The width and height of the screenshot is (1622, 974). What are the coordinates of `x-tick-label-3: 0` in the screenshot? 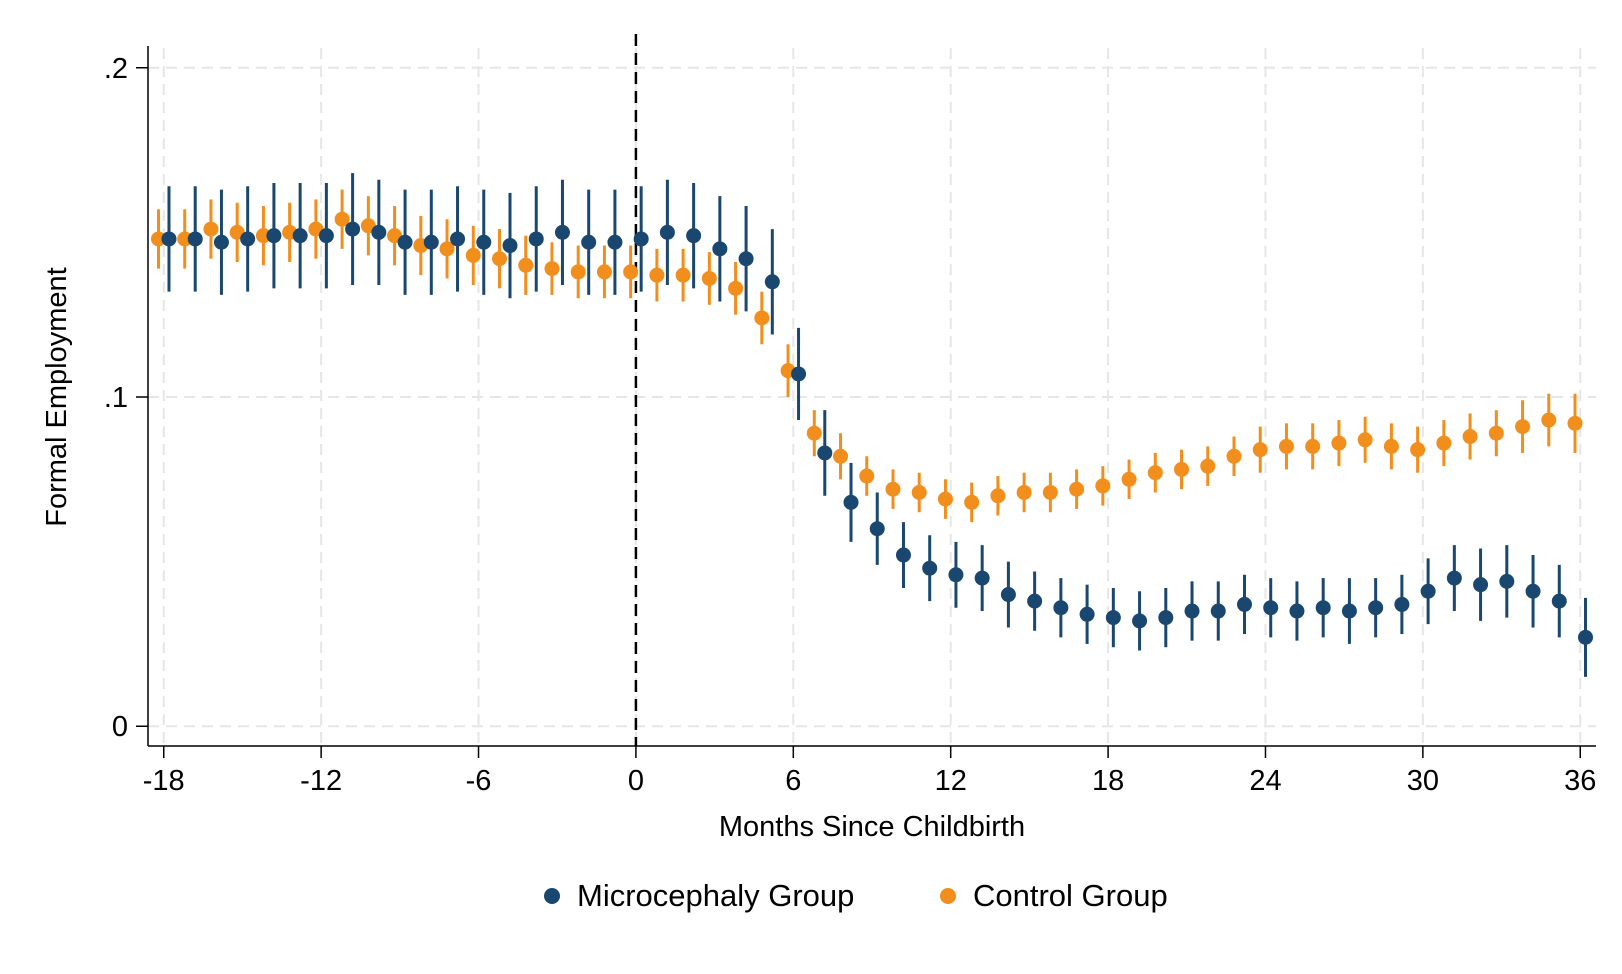 It's located at (636, 781).